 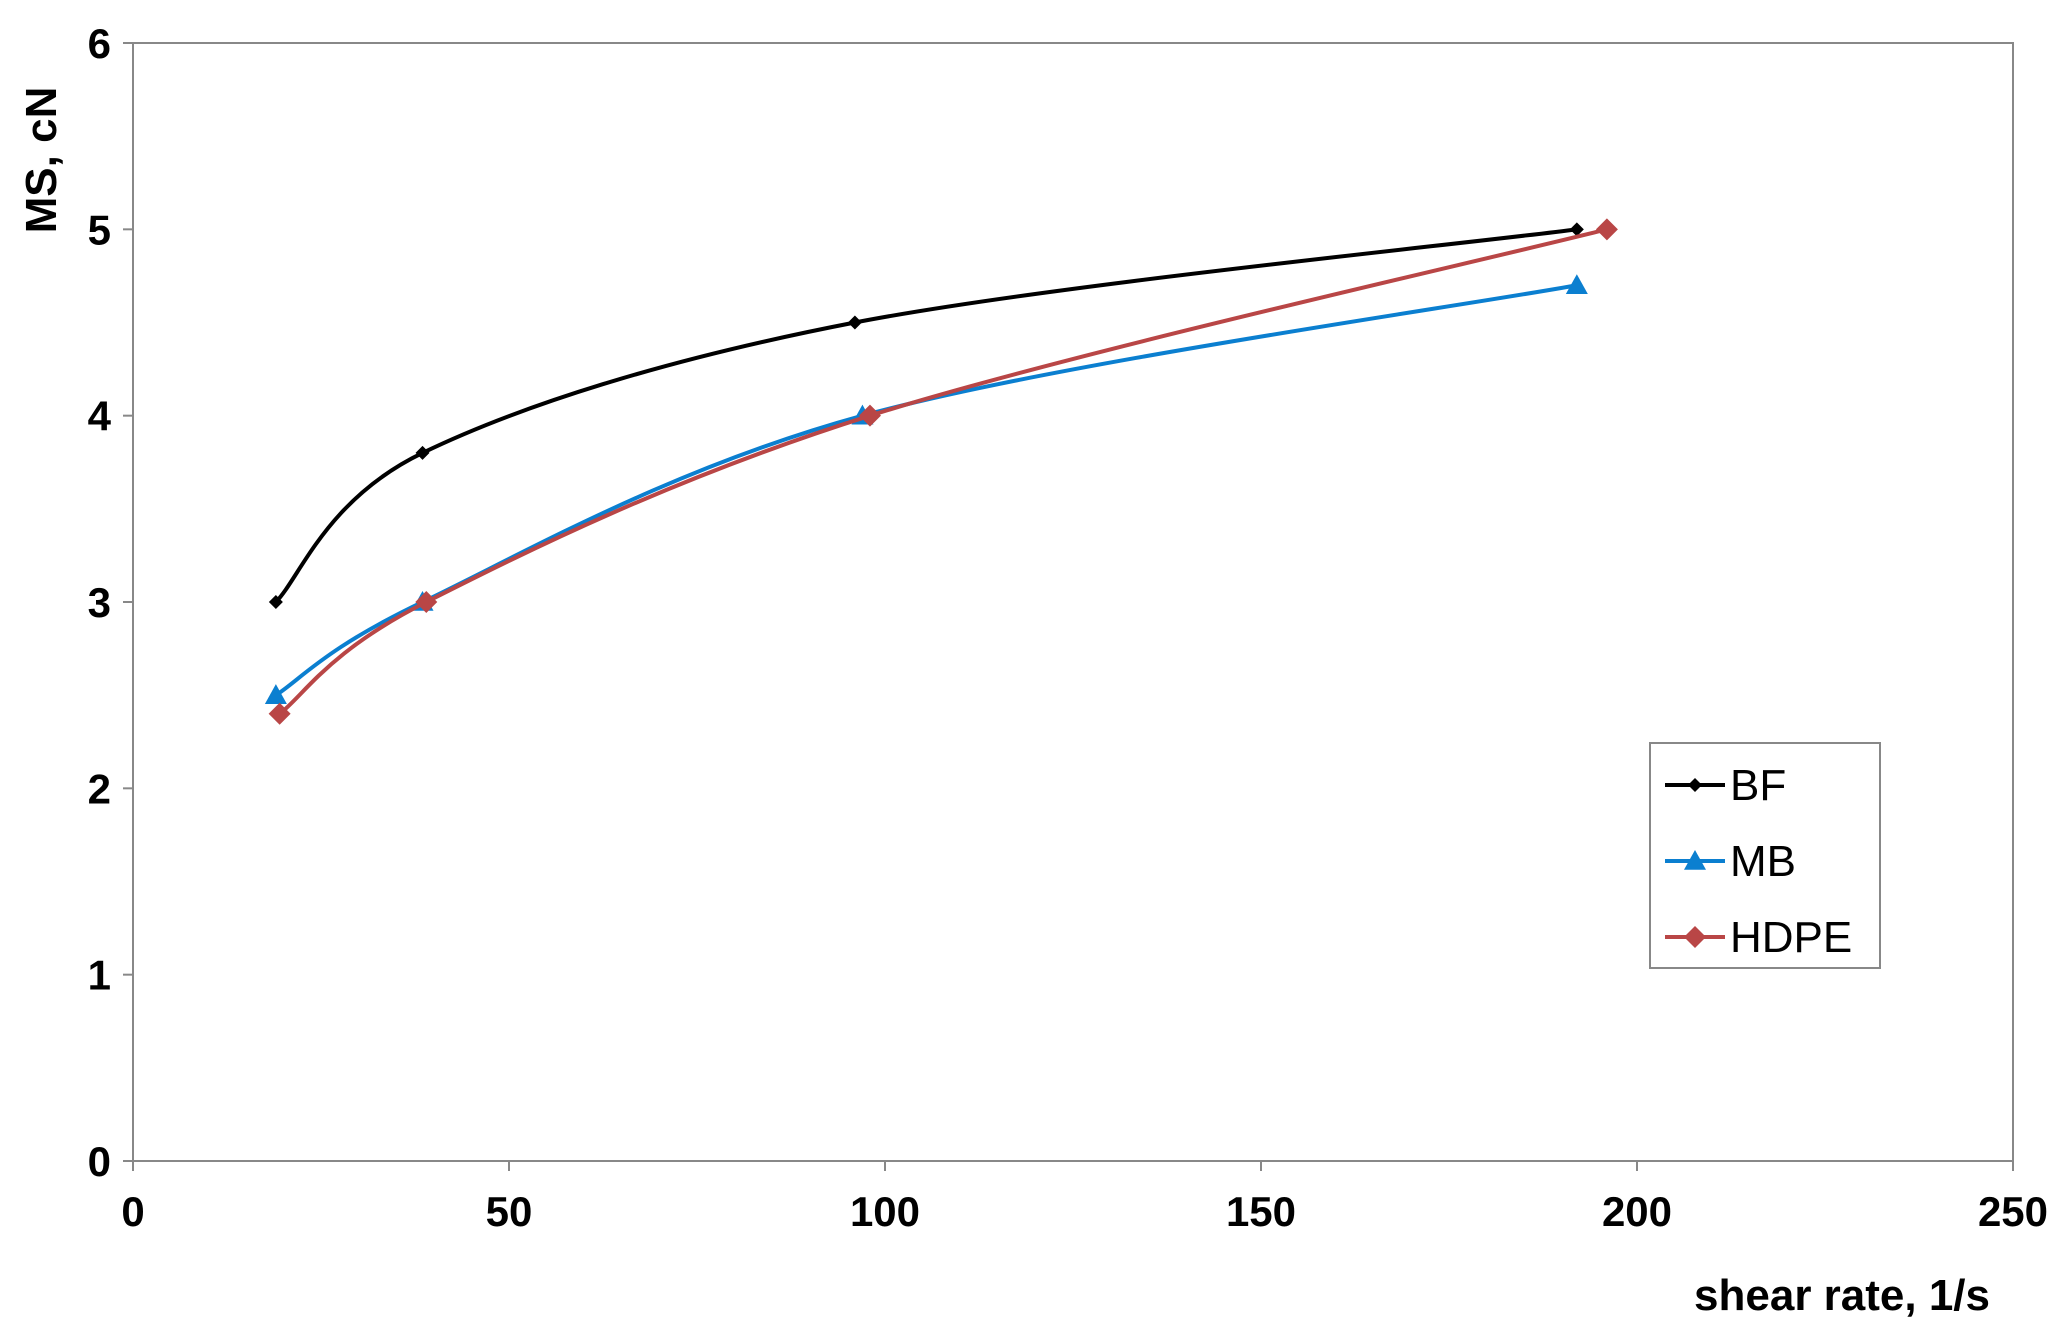 I want to click on y-tick-label: 1, so click(x=99, y=975).